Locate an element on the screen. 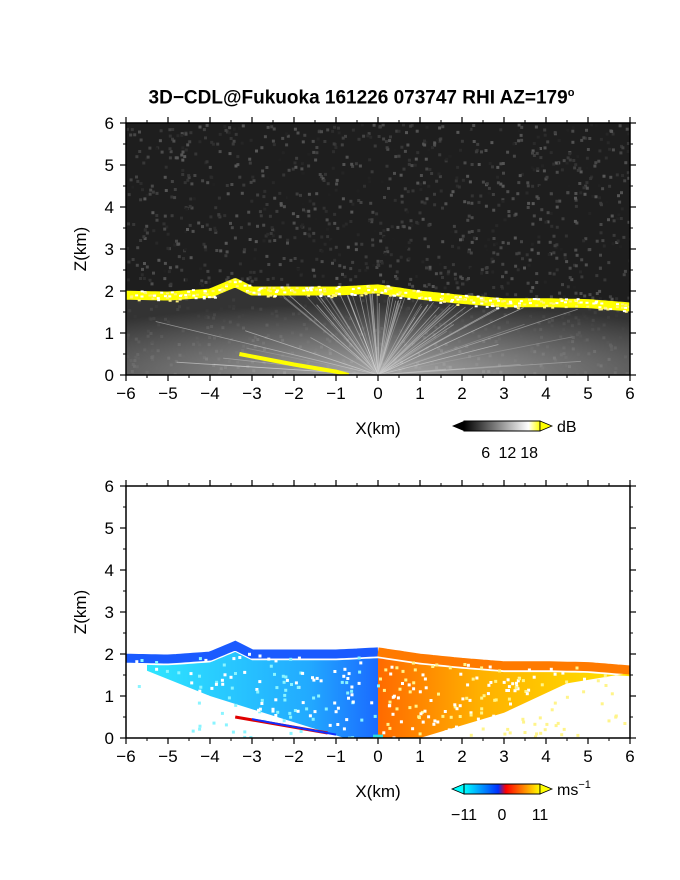 The height and width of the screenshot is (880, 680). colorbar-max-arrow is located at coordinates (546, 789).